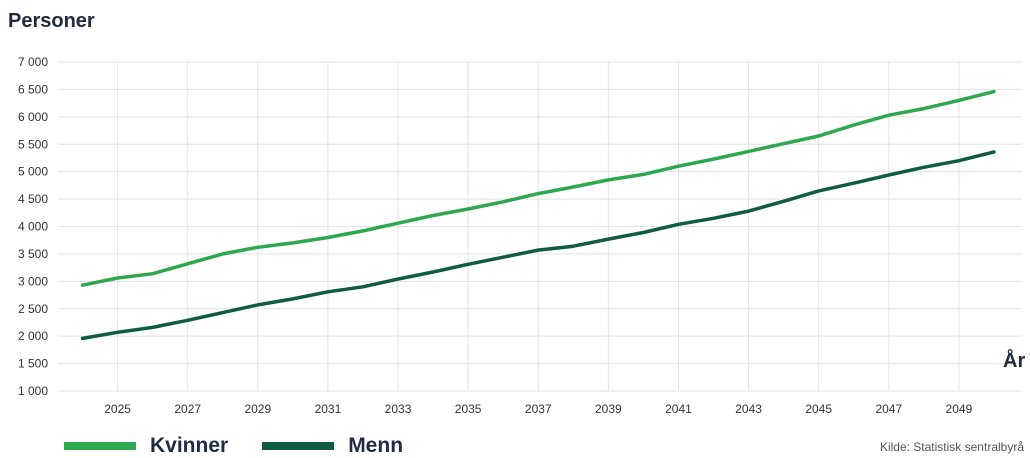  I want to click on y-tick-label: 5 000, so click(33, 172).